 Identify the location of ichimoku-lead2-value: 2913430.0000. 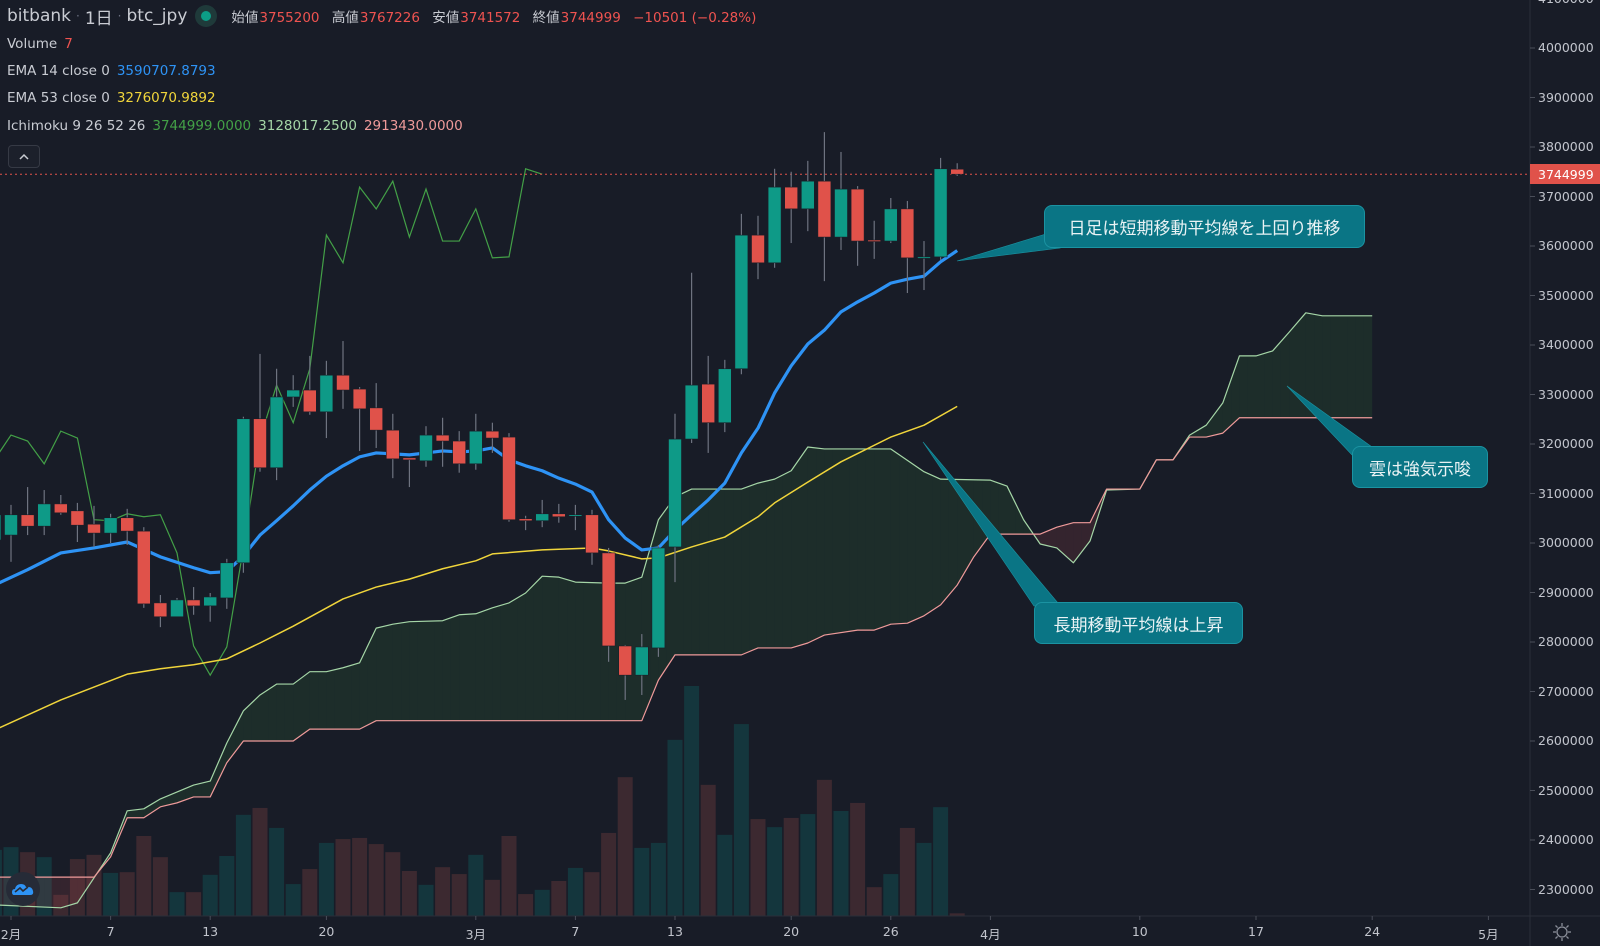
(413, 126).